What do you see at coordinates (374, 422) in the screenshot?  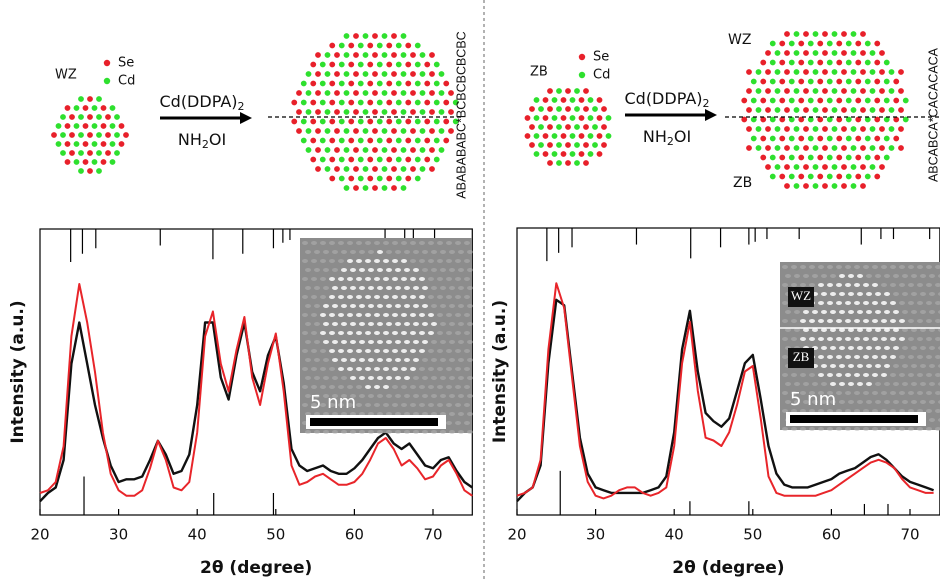 I see `scale-bar` at bounding box center [374, 422].